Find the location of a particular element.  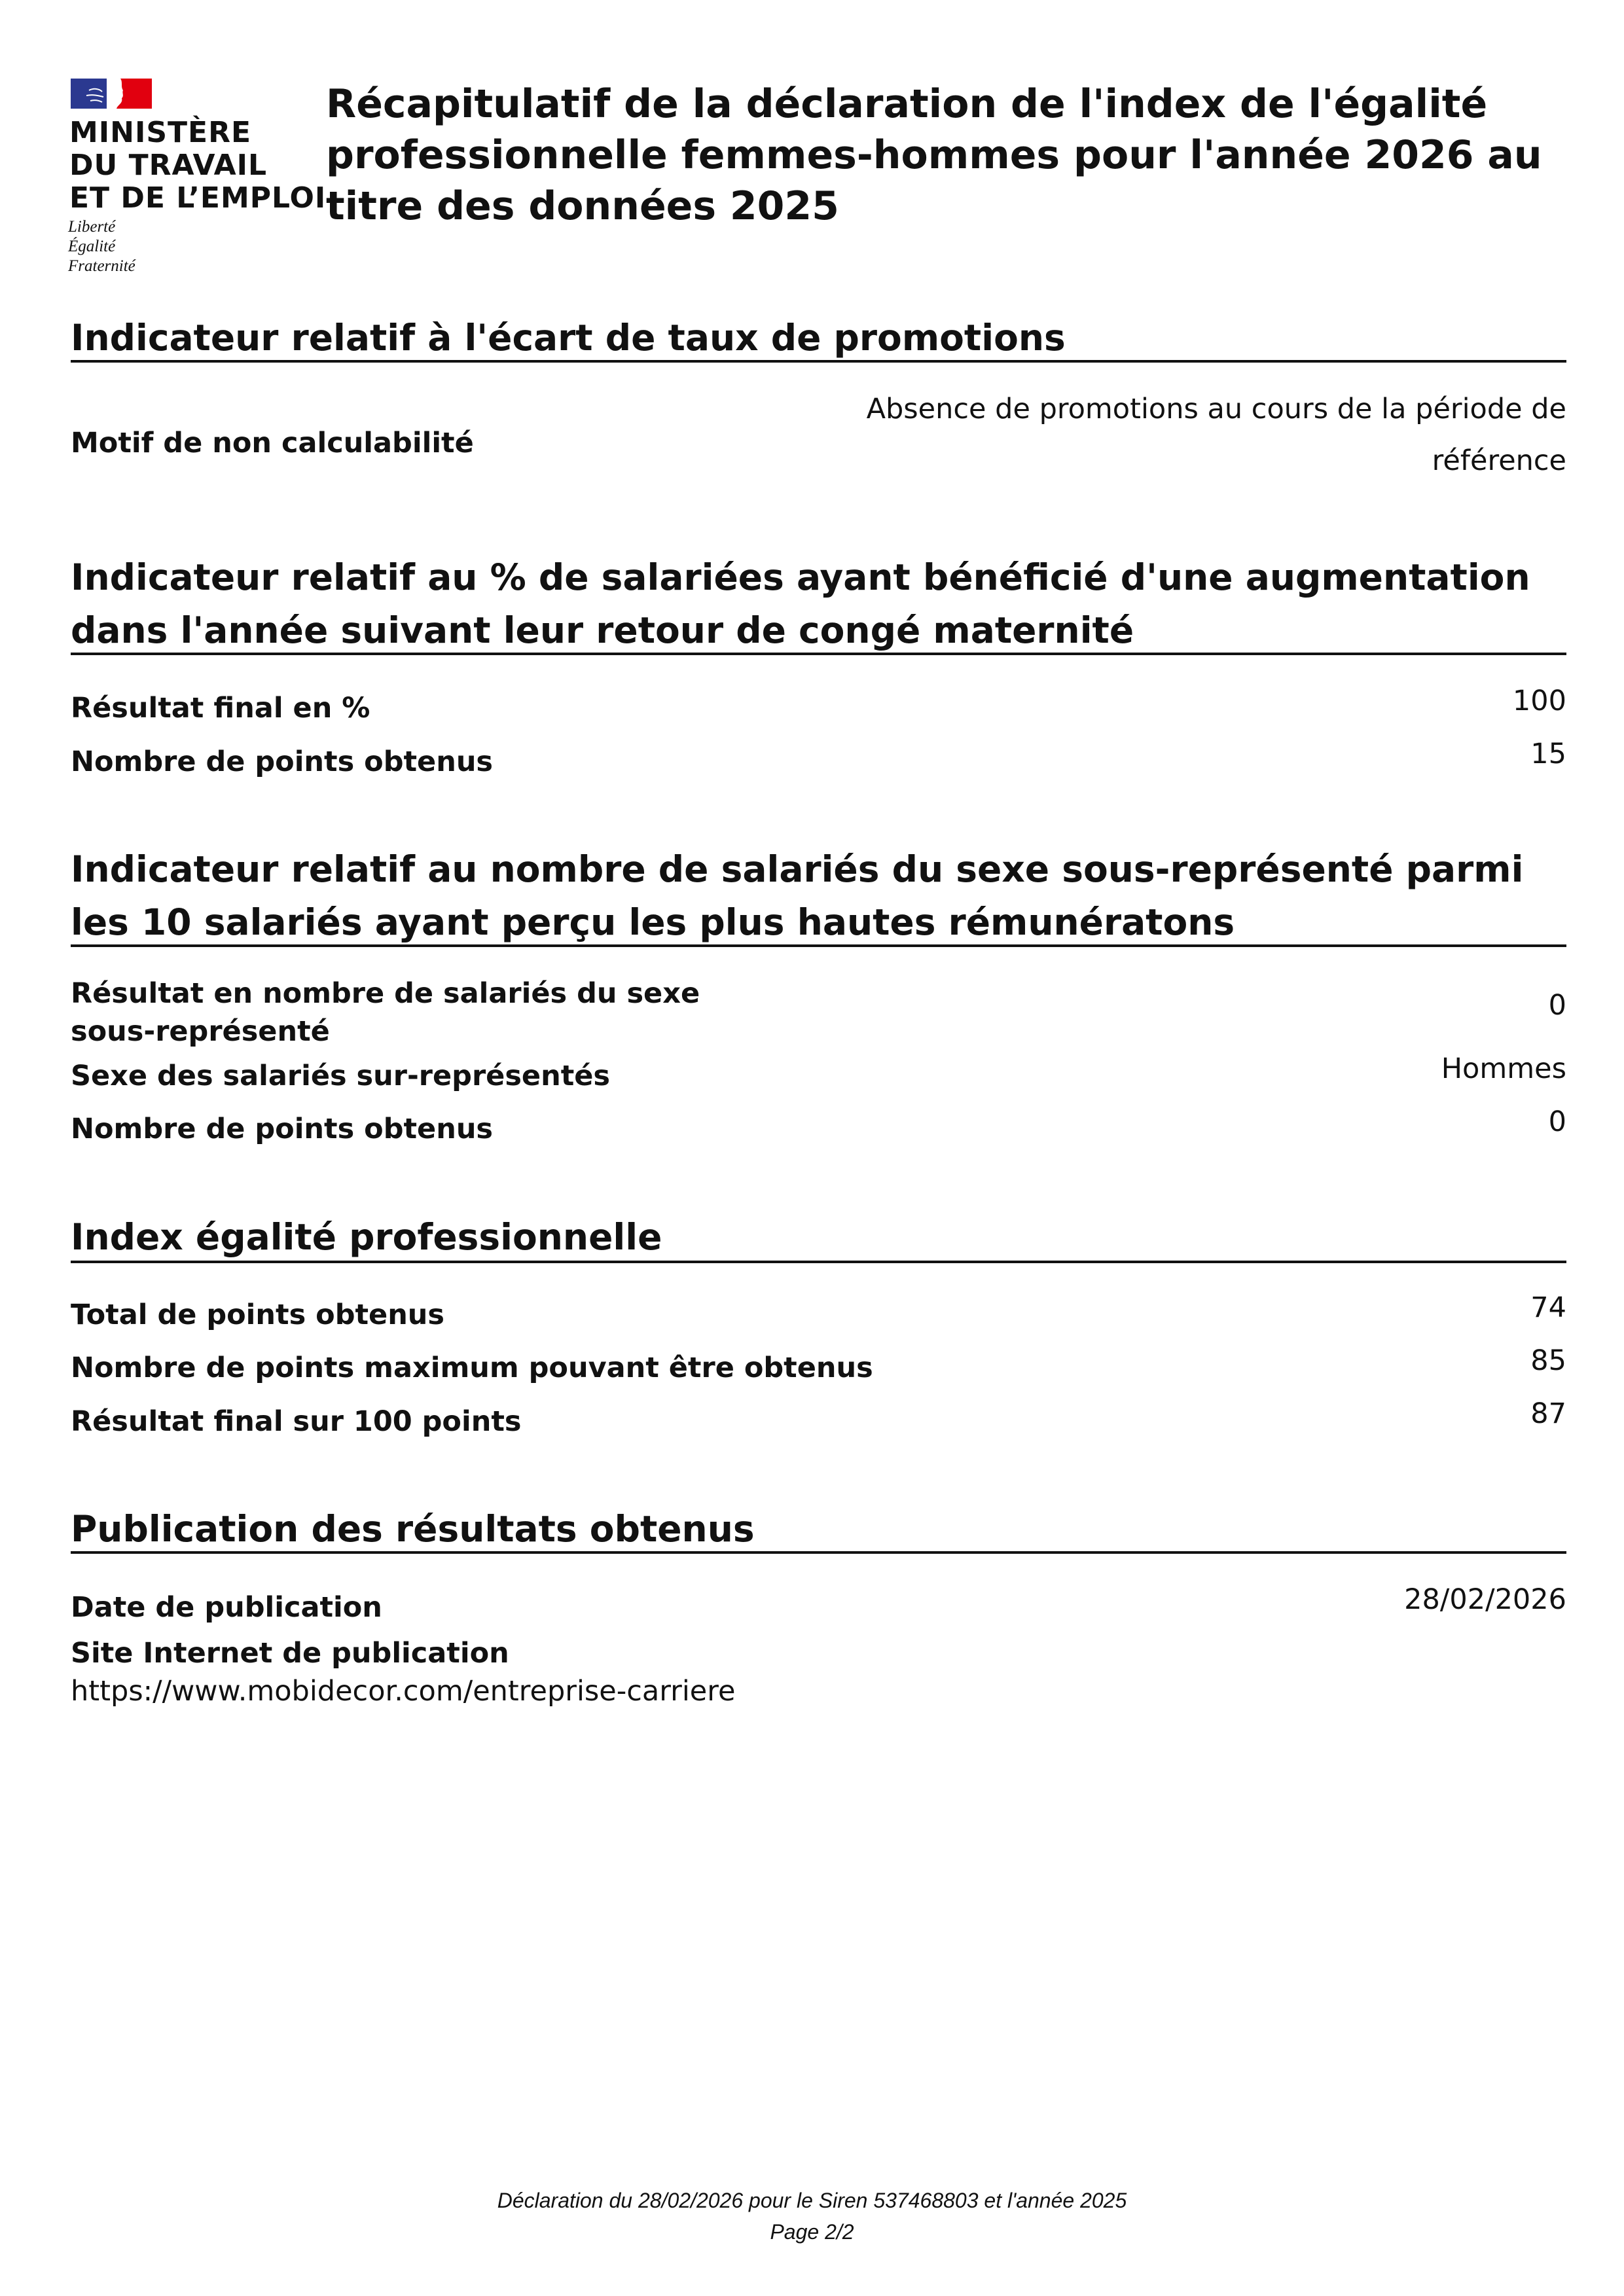

republic-motto: Liberté Égalité Fraternité is located at coordinates (101, 246).